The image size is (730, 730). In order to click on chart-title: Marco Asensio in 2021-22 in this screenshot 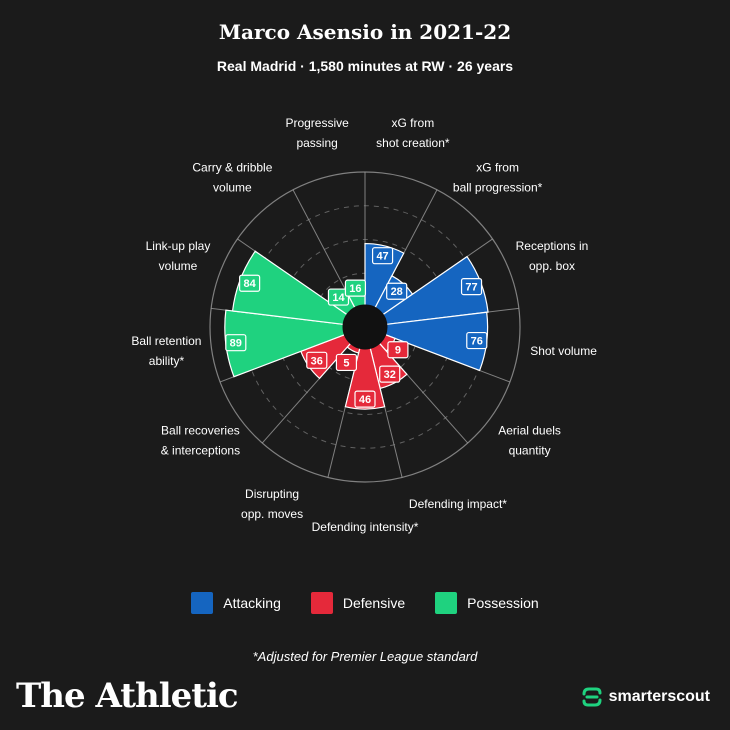, I will do `click(365, 32)`.